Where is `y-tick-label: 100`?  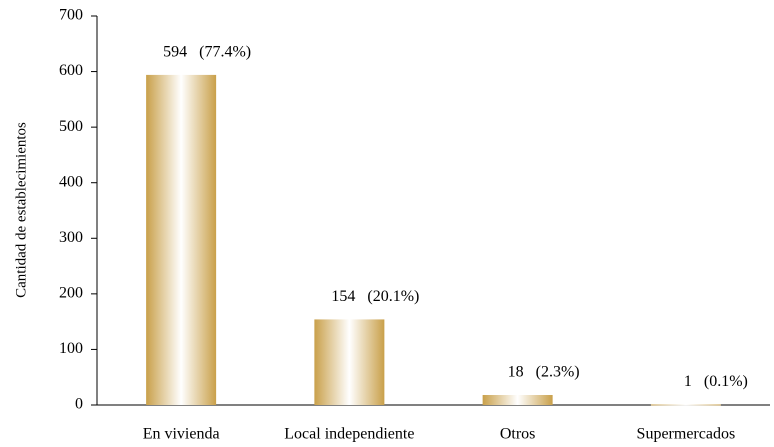
y-tick-label: 100 is located at coordinates (71, 348).